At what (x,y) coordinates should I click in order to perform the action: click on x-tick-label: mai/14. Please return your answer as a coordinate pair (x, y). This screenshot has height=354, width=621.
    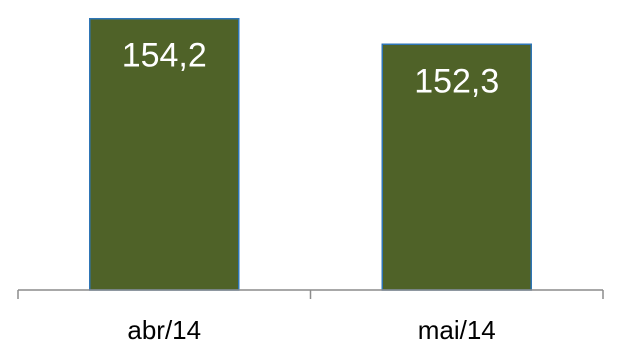
    Looking at the image, I should click on (457, 330).